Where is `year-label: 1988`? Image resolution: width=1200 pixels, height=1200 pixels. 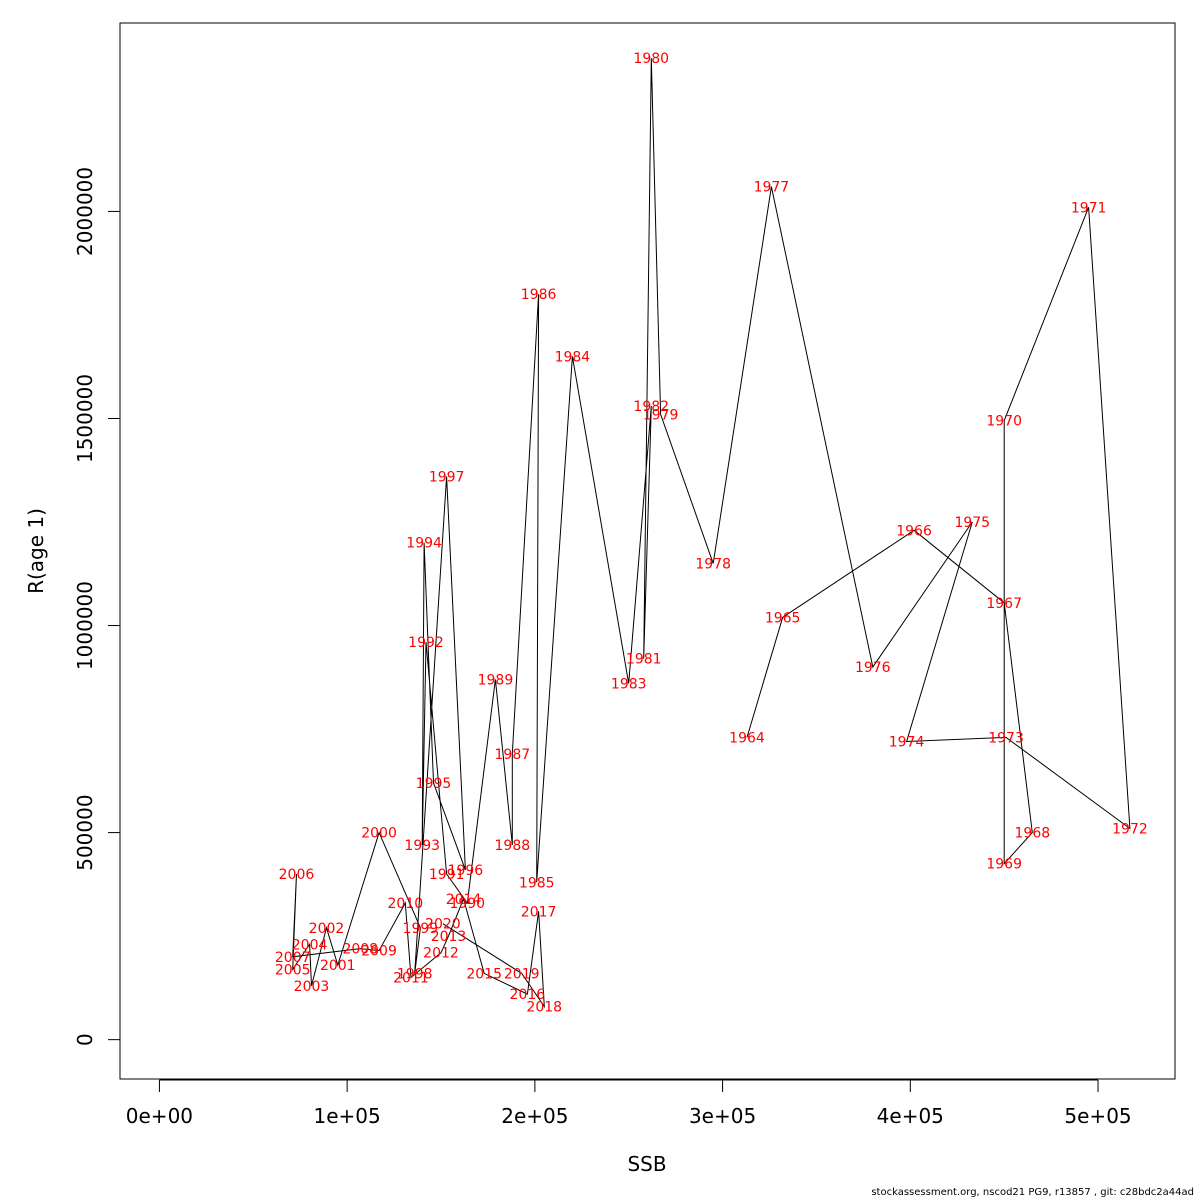 year-label: 1988 is located at coordinates (513, 846).